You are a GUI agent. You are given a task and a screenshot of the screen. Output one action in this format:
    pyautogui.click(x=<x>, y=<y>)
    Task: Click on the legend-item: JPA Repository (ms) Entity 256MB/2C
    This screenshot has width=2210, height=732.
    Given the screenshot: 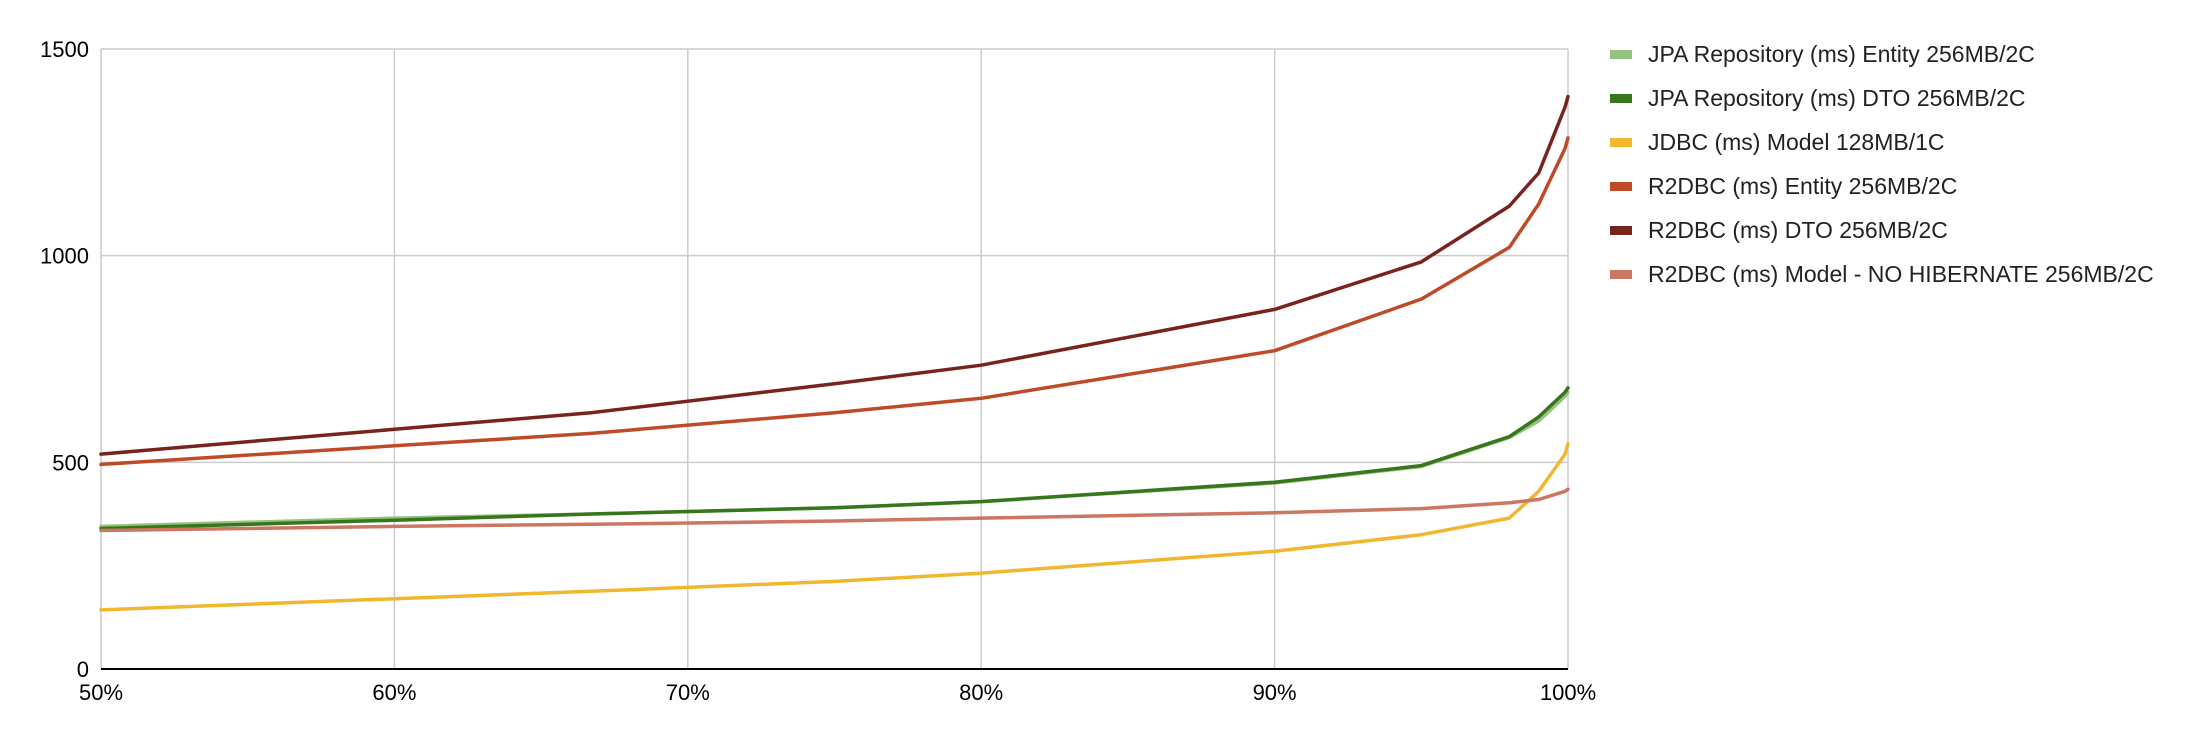 What is the action you would take?
    pyautogui.click(x=1882, y=54)
    